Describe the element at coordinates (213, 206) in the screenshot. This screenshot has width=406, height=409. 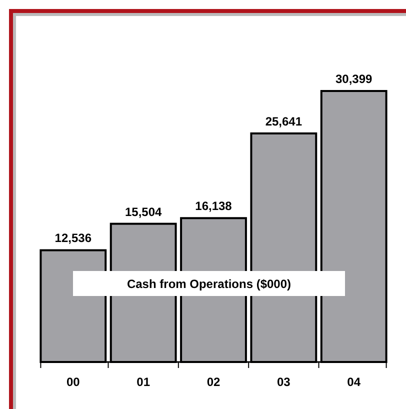
I see `data-label: 16,138` at that location.